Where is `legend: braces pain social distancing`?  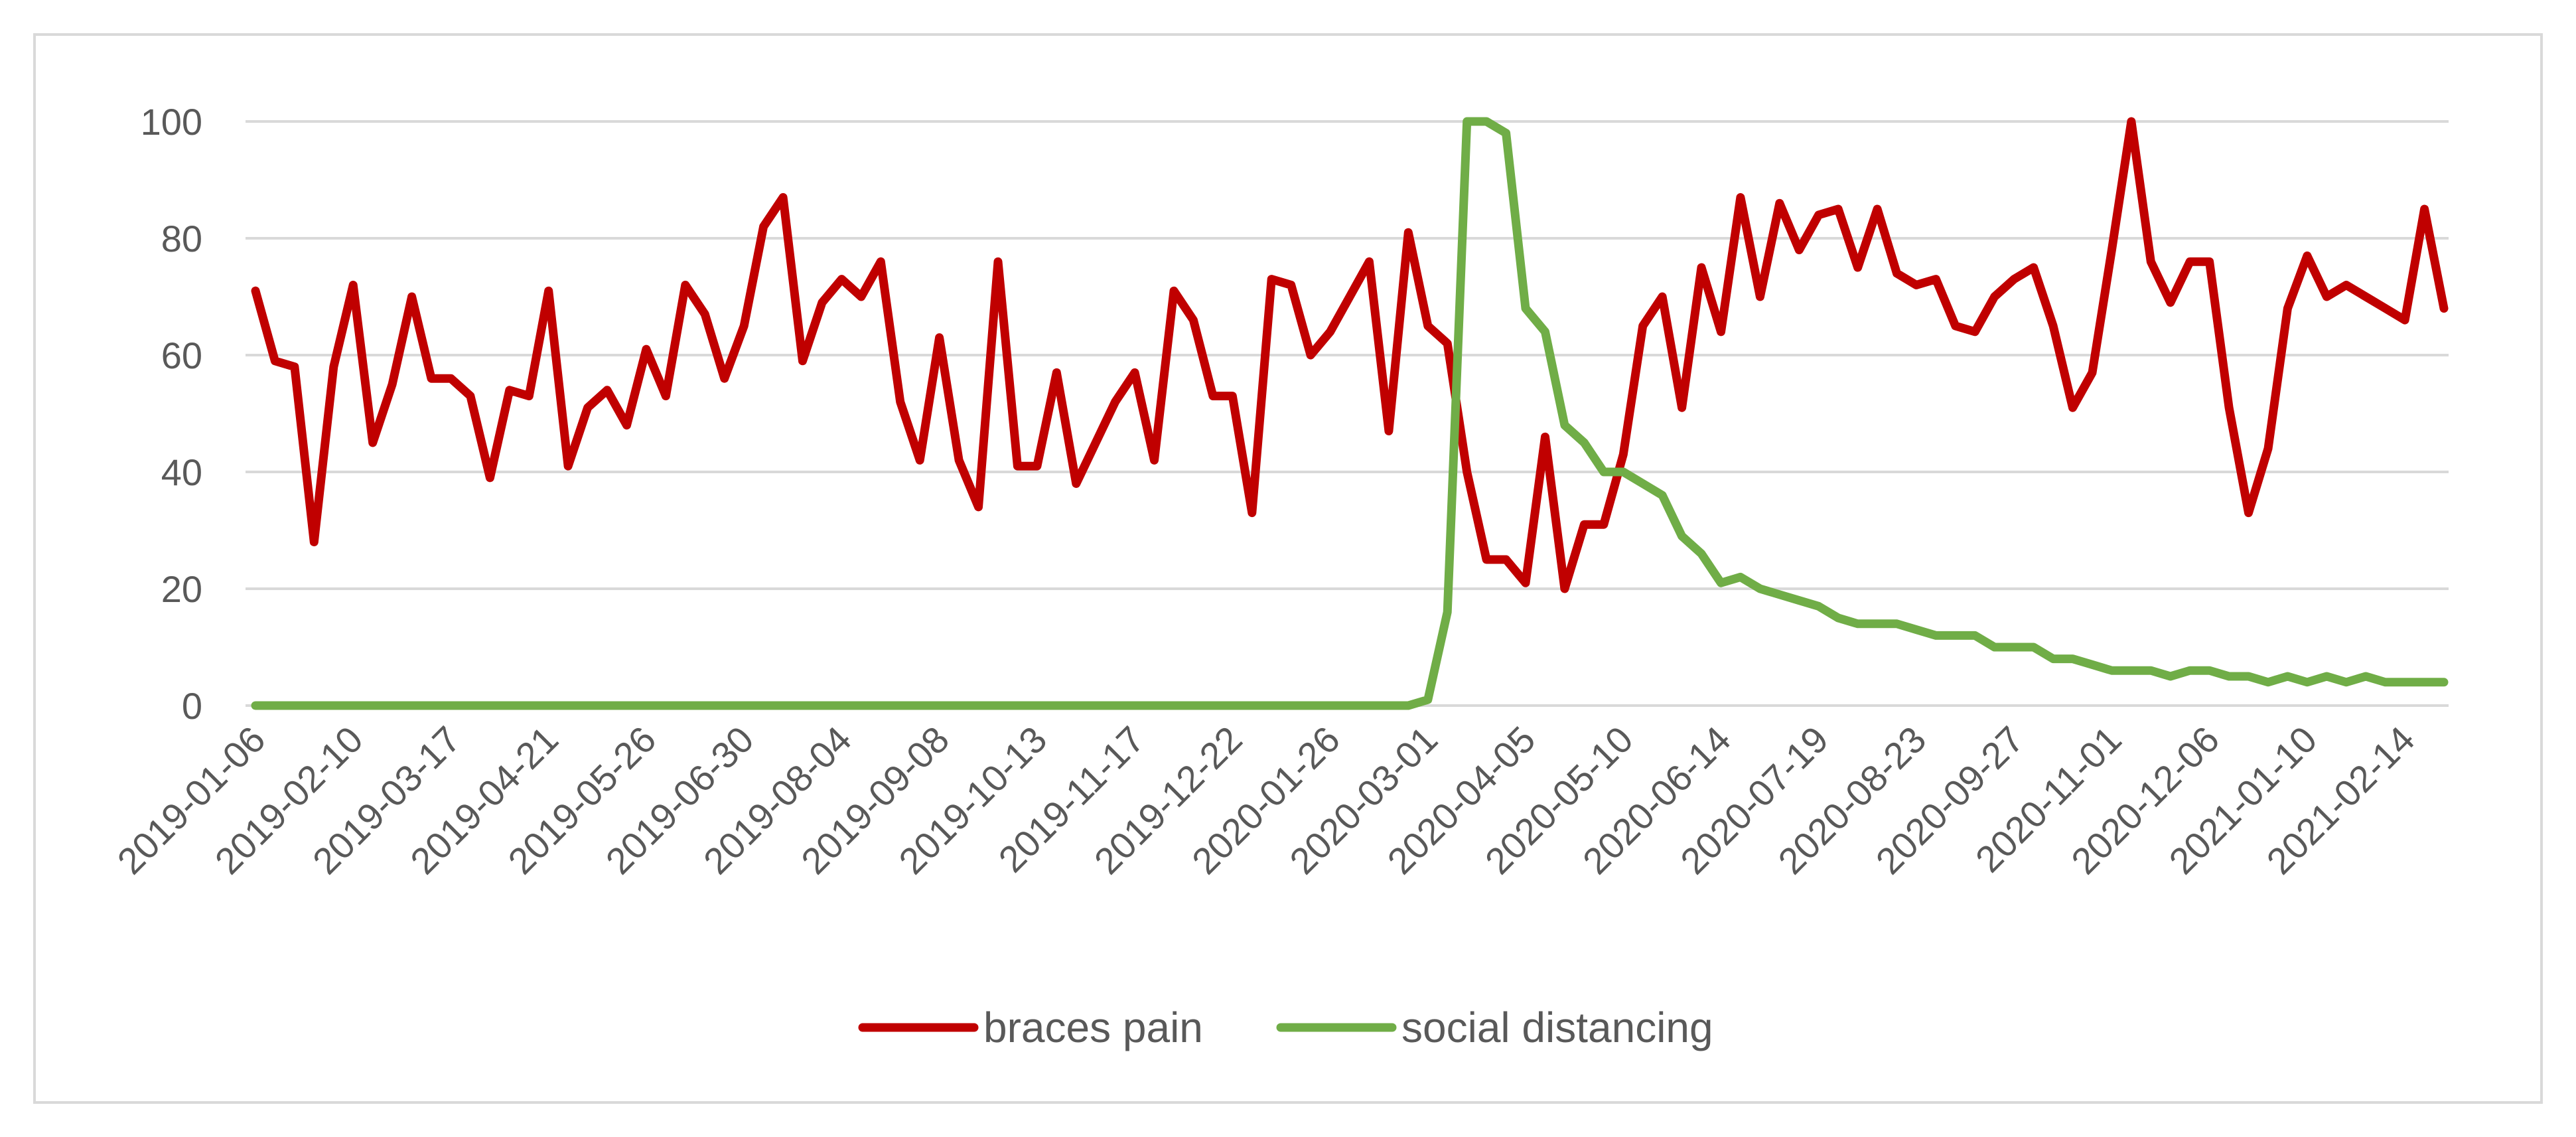 legend: braces pain social distancing is located at coordinates (1286, 1027).